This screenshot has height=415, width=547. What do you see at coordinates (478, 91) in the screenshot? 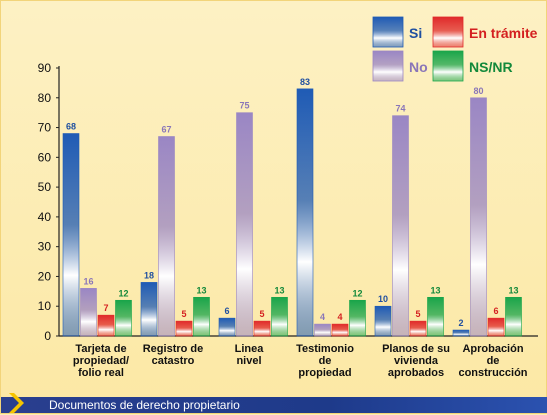
I see `bar-value-label: 80` at bounding box center [478, 91].